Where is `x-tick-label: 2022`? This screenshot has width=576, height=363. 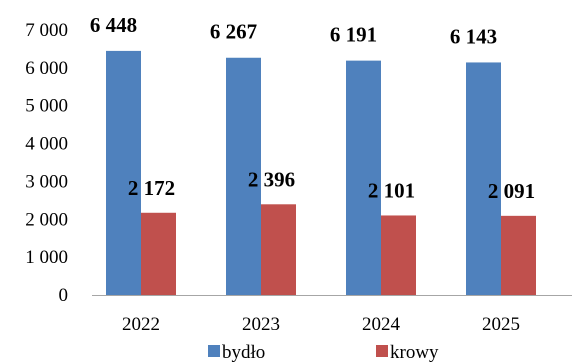
x-tick-label: 2022 is located at coordinates (141, 324).